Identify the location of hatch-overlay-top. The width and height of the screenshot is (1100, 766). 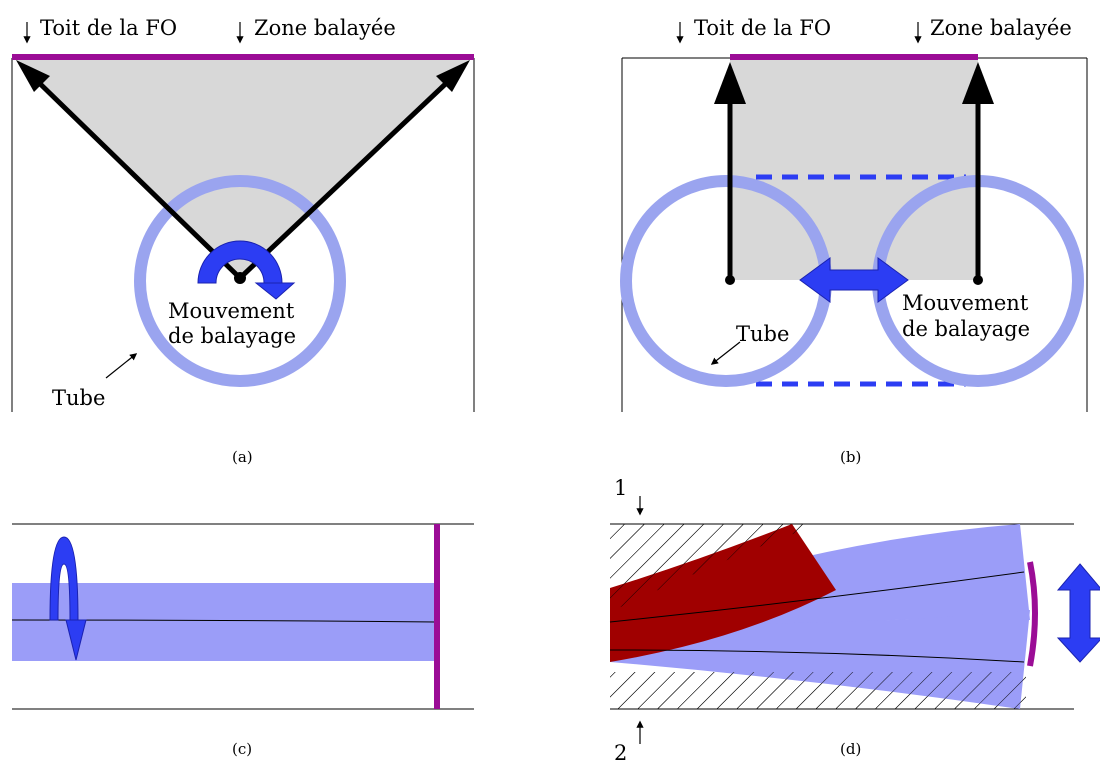
(715, 568).